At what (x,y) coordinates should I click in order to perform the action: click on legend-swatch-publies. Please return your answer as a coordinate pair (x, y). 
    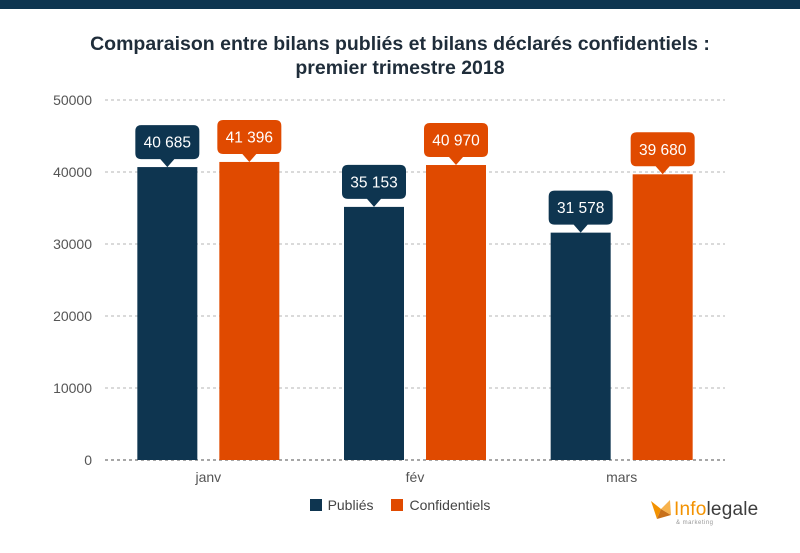
    Looking at the image, I should click on (315, 505).